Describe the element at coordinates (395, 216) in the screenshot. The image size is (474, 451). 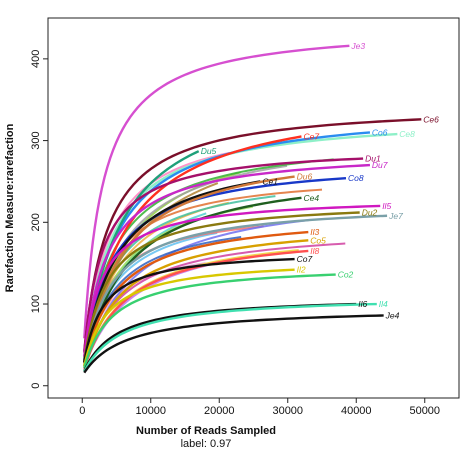
I see `series-label-je7: Je7` at that location.